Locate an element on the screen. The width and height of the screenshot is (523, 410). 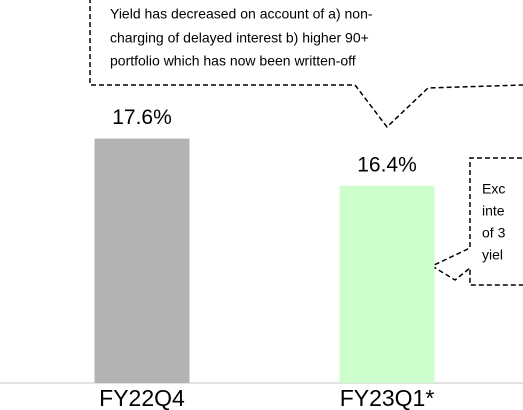
value-label: 17.6% is located at coordinates (142, 117).